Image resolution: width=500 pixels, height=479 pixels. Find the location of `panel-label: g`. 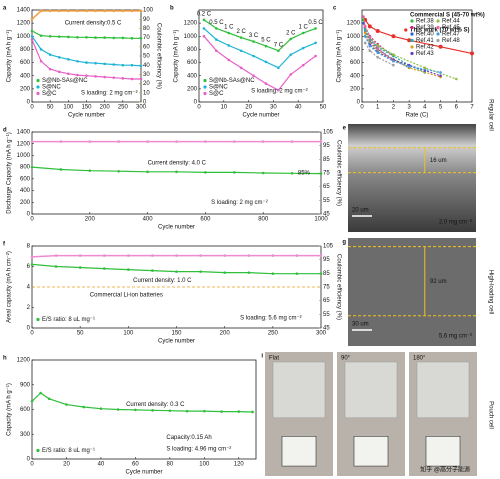

panel-label: g is located at coordinates (344, 243).